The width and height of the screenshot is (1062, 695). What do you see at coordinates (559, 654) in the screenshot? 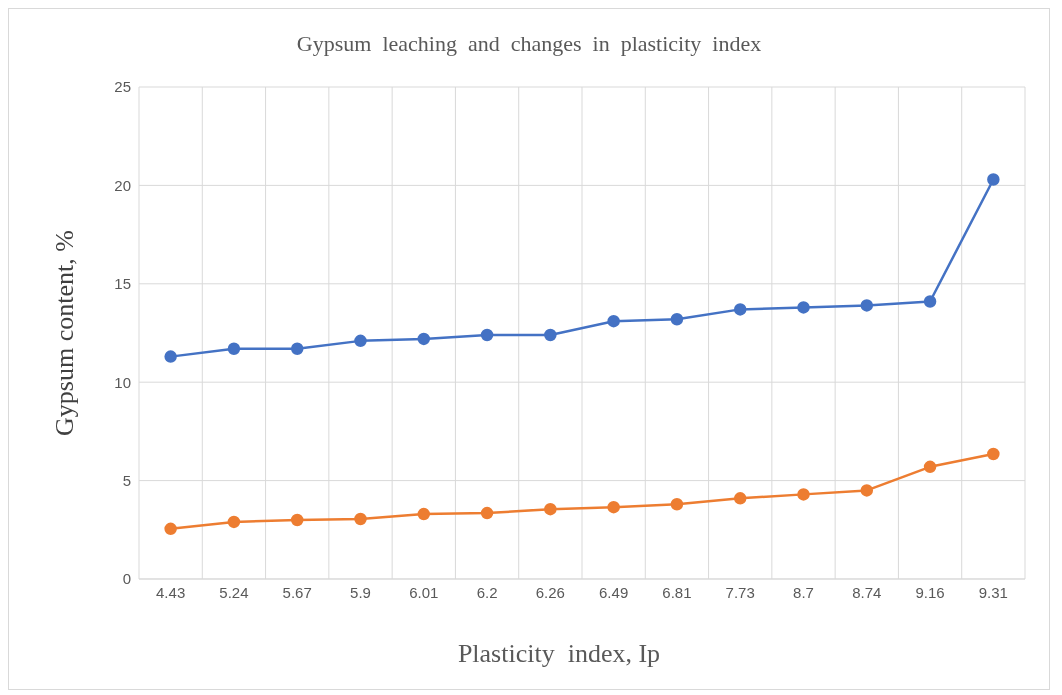
I see `x-axis-title: Plasticity index, Ip` at bounding box center [559, 654].